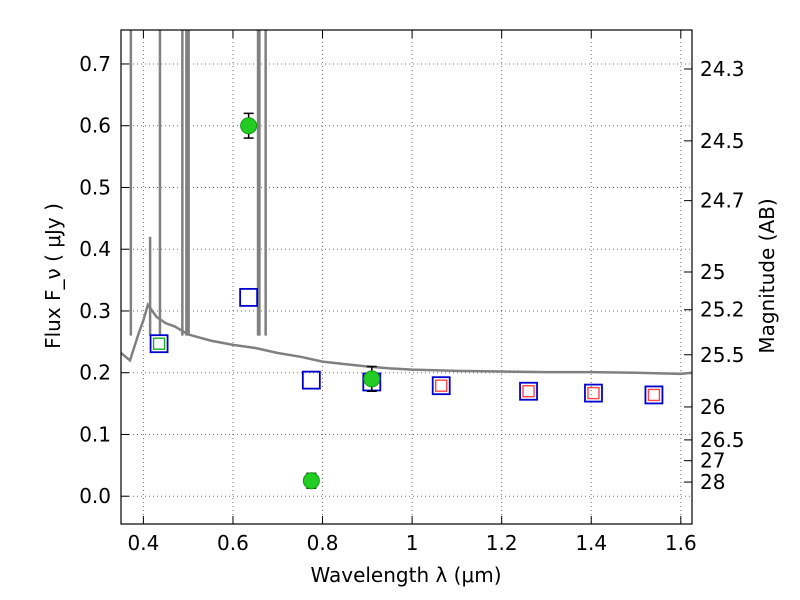  Describe the element at coordinates (712, 482) in the screenshot. I see `y2-tick-label: 28` at that location.